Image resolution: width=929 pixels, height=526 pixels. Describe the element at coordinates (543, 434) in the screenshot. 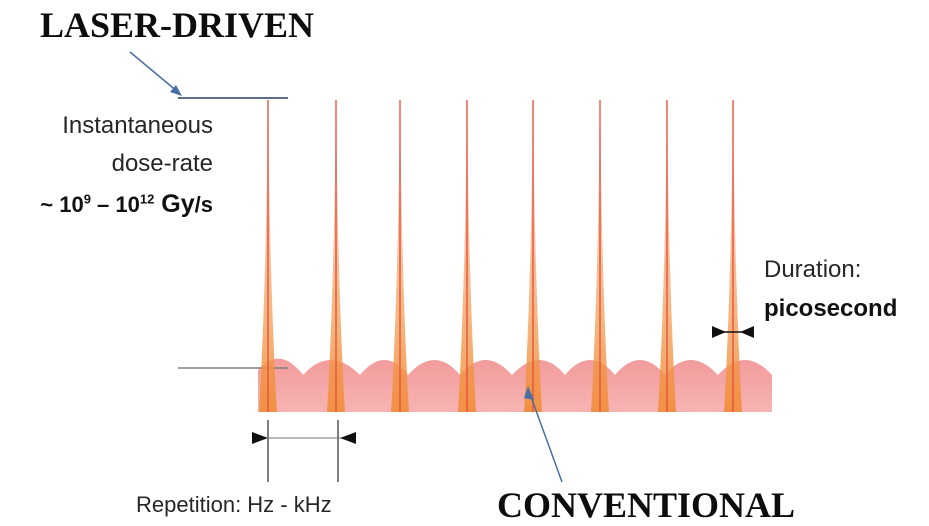

I see `conventional-arrow` at that location.